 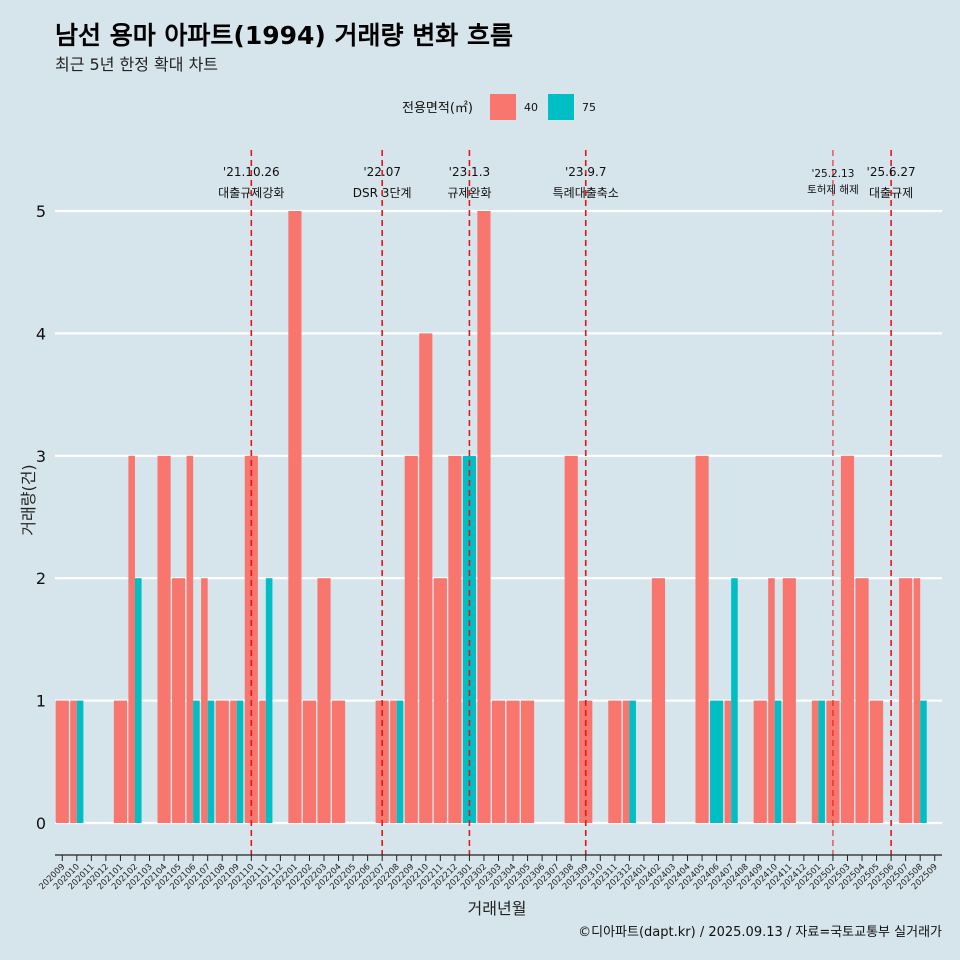 I want to click on y-axis-title: 거래량(건), so click(x=28, y=499).